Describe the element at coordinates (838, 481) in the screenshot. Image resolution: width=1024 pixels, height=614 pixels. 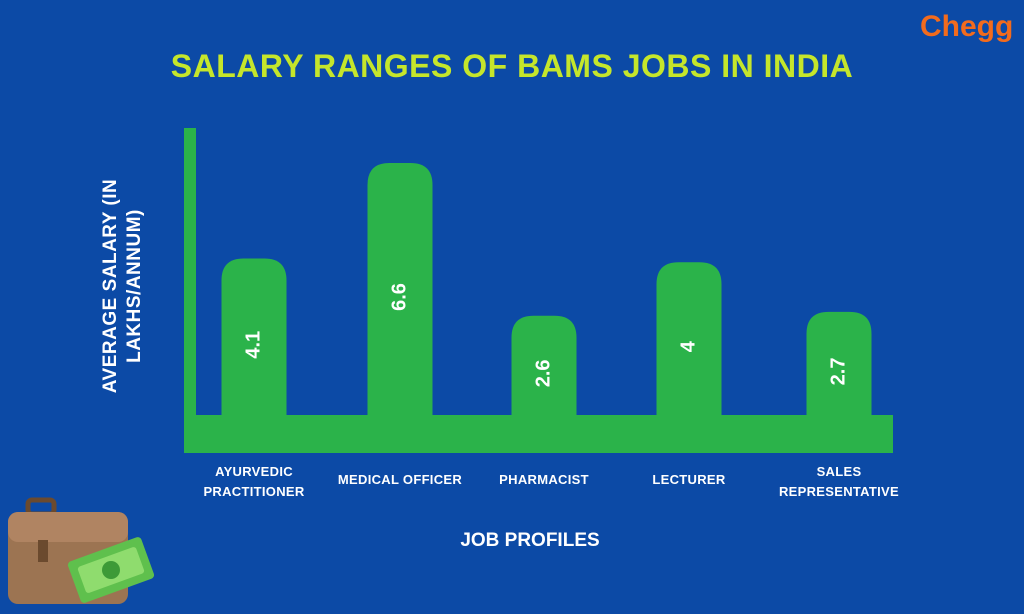
I see `x-tick-label: SALES REPRESENTATIVE` at that location.